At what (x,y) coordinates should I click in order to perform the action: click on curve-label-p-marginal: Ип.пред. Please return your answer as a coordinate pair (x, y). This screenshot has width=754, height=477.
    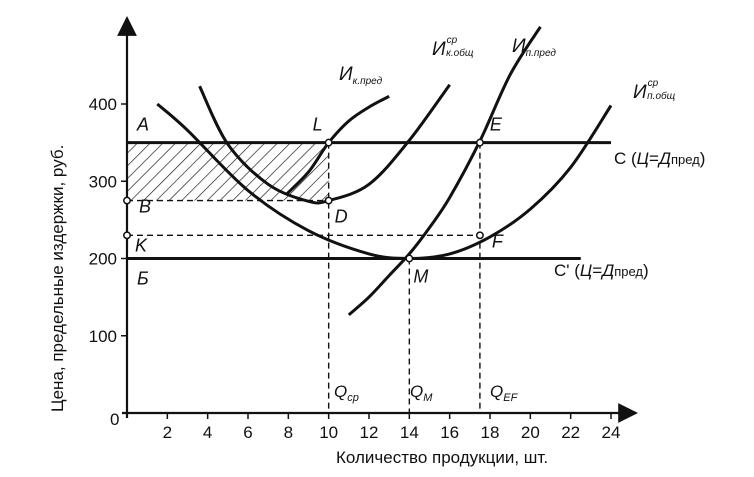
    Looking at the image, I should click on (534, 47).